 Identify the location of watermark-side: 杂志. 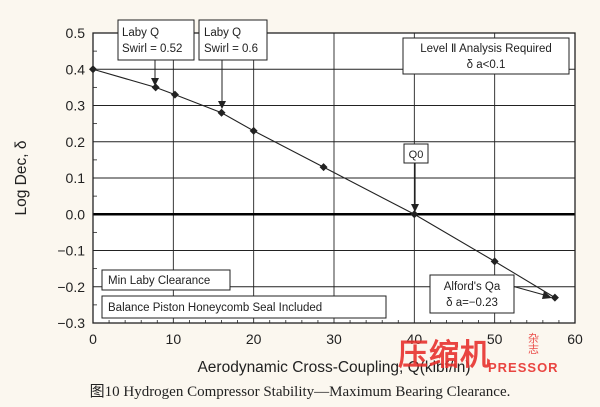
(533, 344).